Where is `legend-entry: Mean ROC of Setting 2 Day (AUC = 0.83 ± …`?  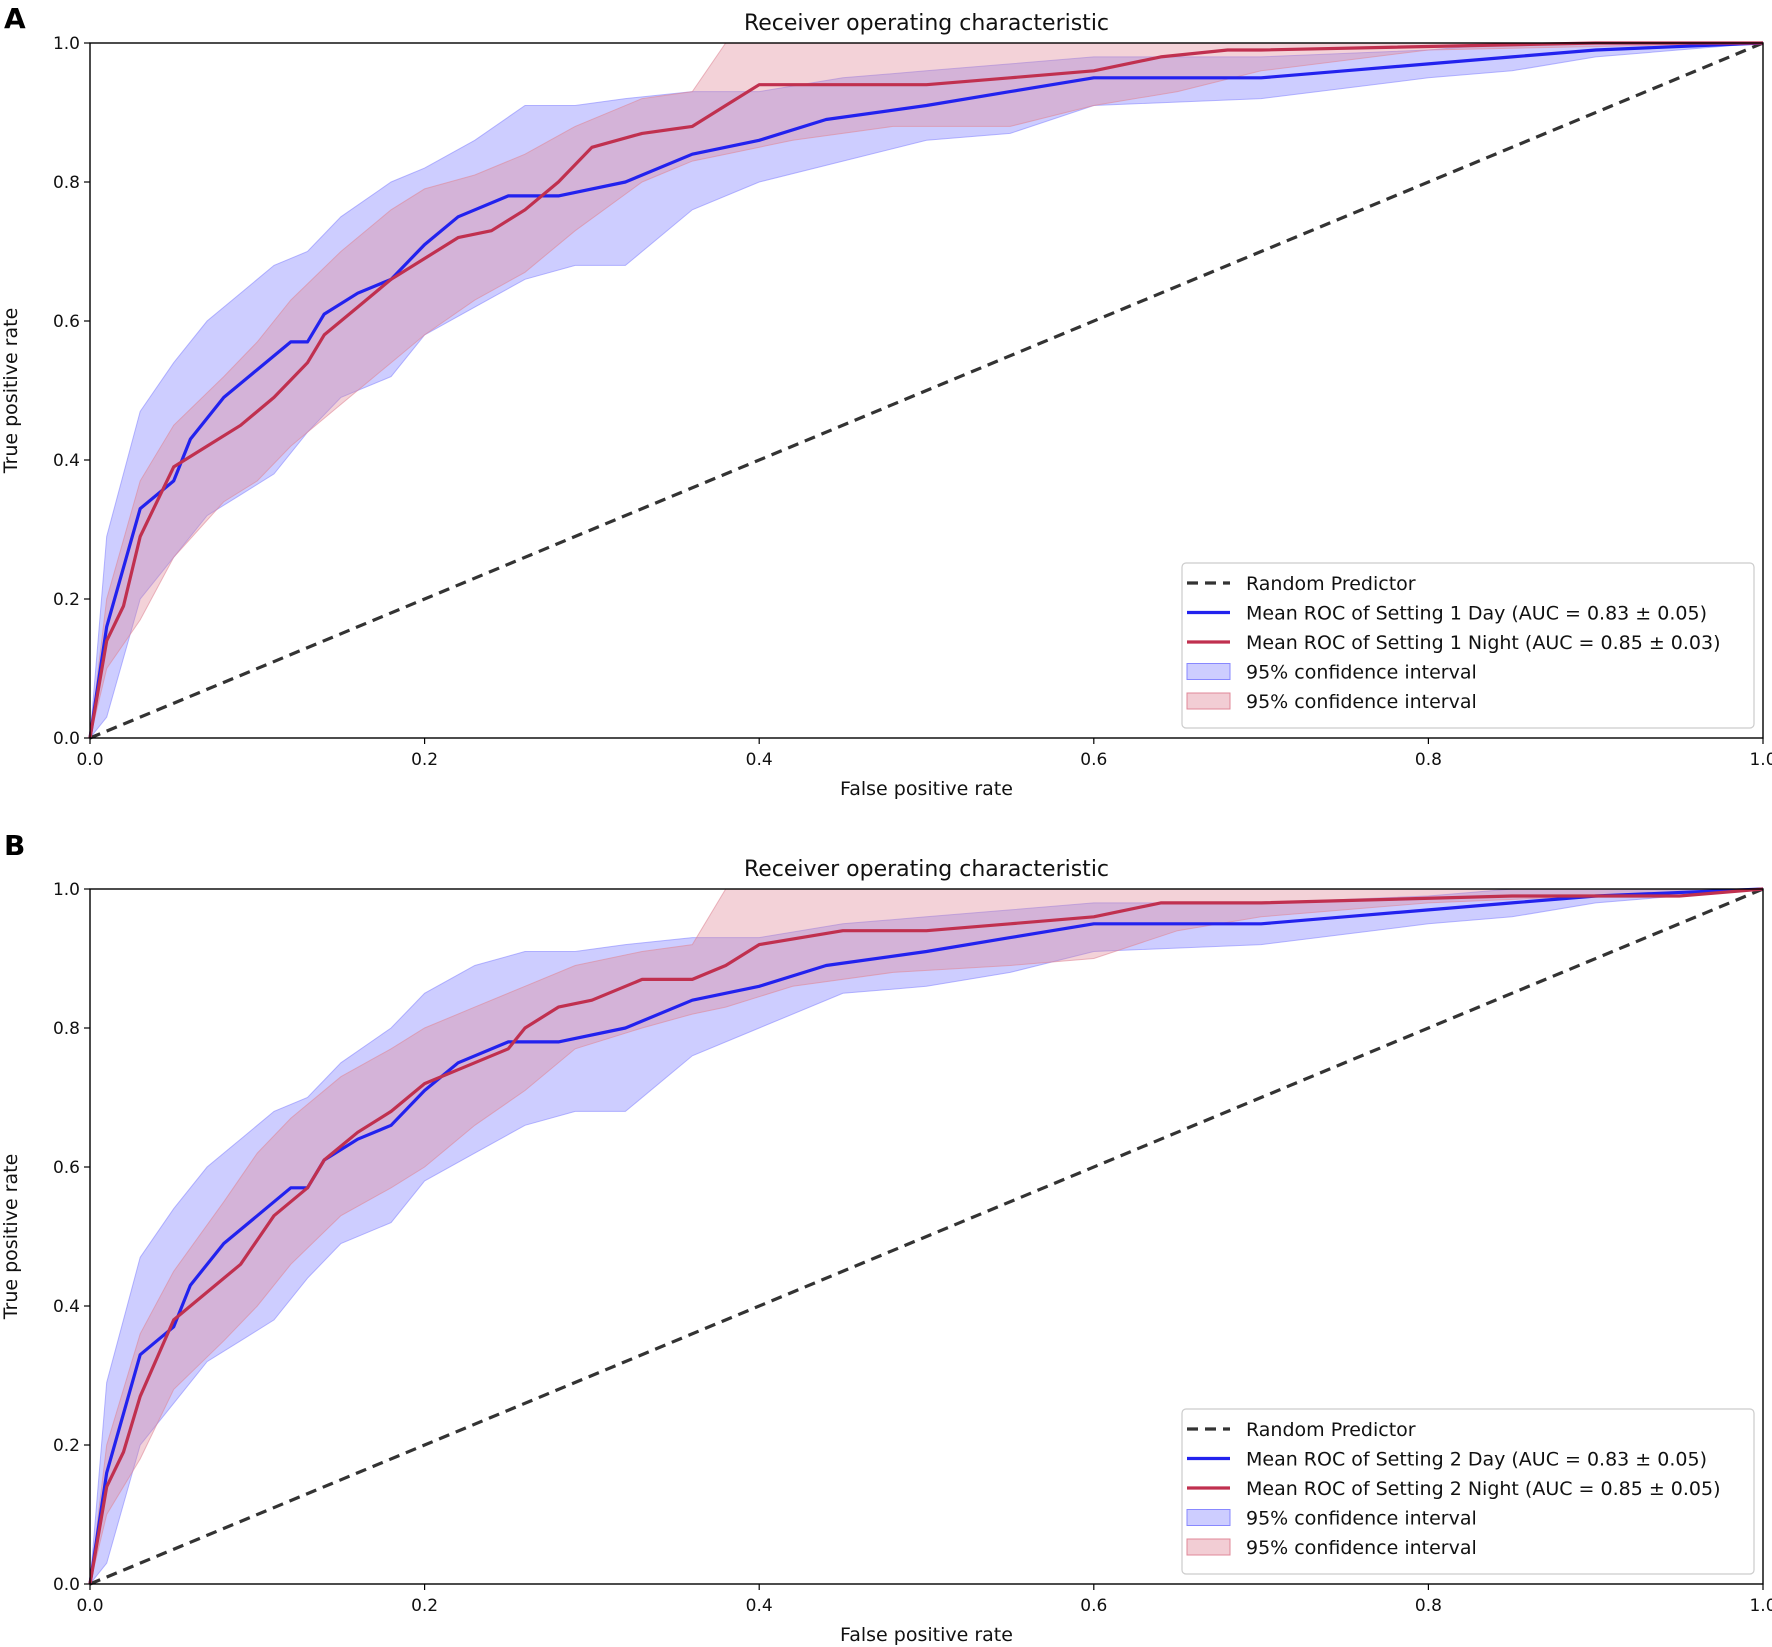
legend-entry: Mean ROC of Setting 2 Day (AUC = 0.83 ± … is located at coordinates (1476, 1460).